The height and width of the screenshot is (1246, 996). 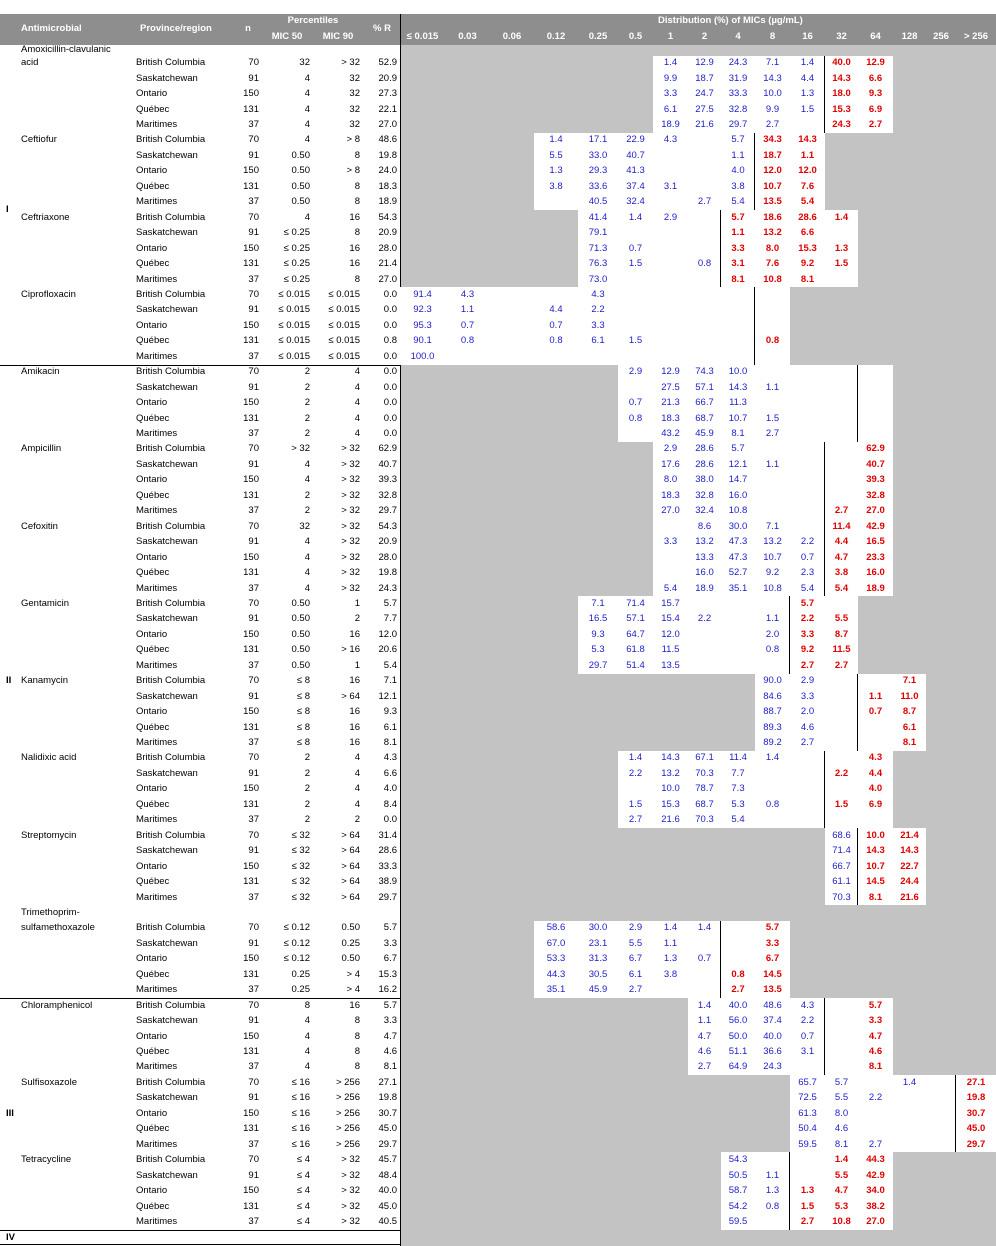 I want to click on percent-resistant: 27.1, so click(x=388, y=1082).